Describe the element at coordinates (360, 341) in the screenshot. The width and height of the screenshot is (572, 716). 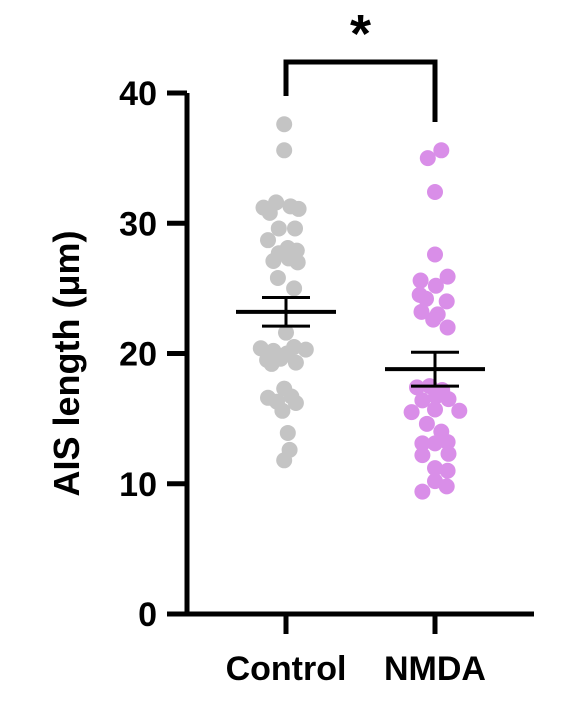
I see `mean-sem-bars` at that location.